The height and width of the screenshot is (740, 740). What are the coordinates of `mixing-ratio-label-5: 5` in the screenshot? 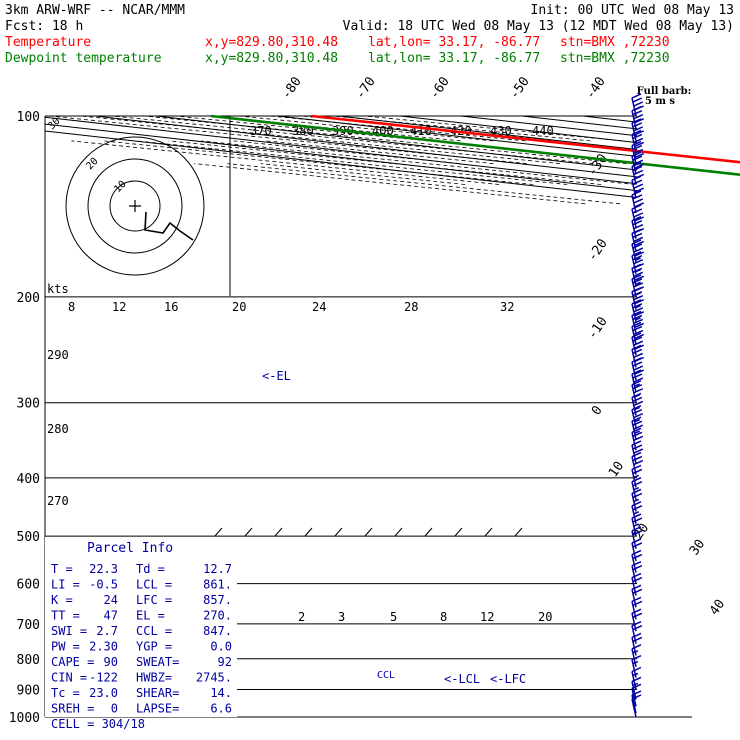 It's located at (393, 617).